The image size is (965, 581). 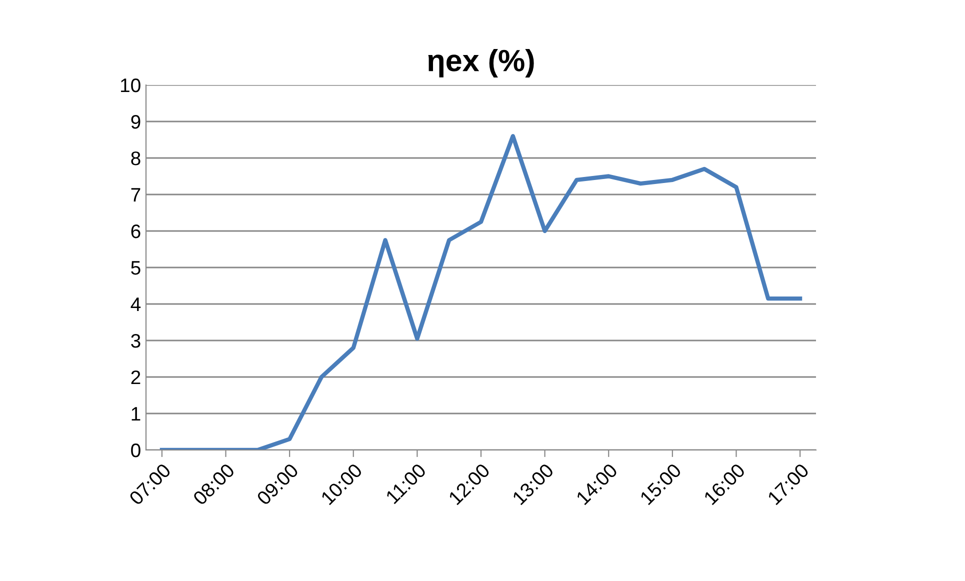 I want to click on y-tick-label: 4, so click(x=135, y=305).